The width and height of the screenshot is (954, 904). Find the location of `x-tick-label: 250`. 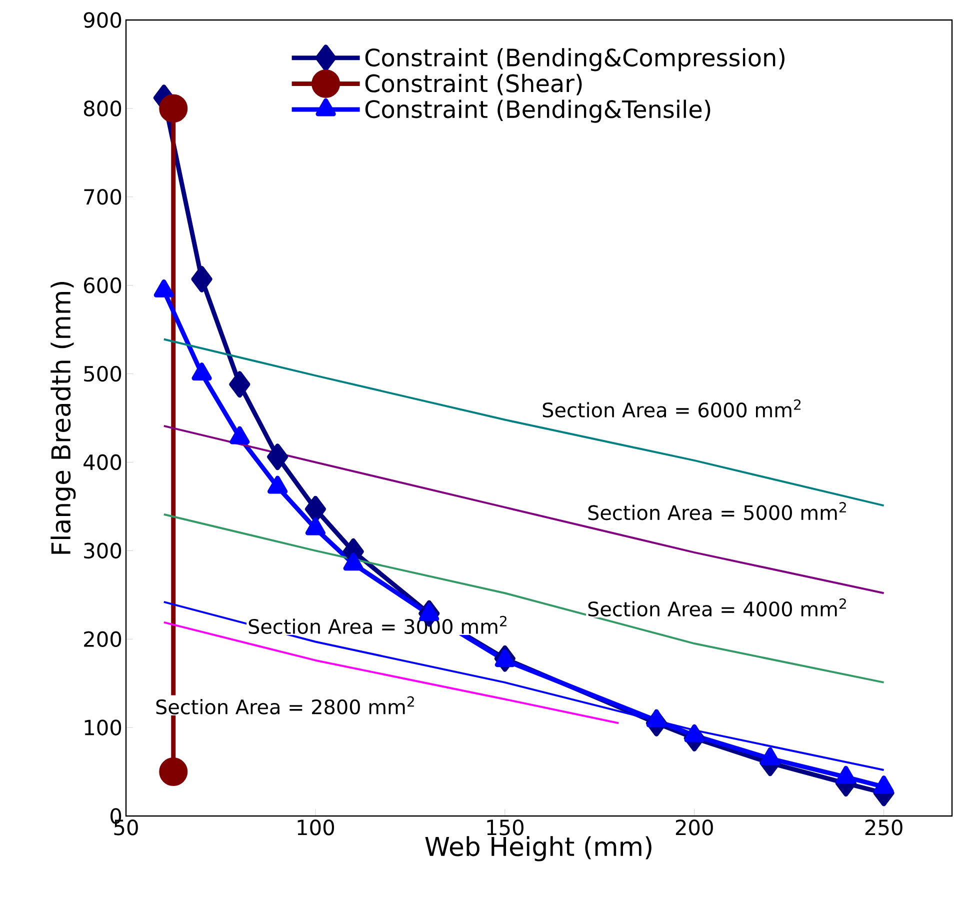

x-tick-label: 250 is located at coordinates (883, 828).